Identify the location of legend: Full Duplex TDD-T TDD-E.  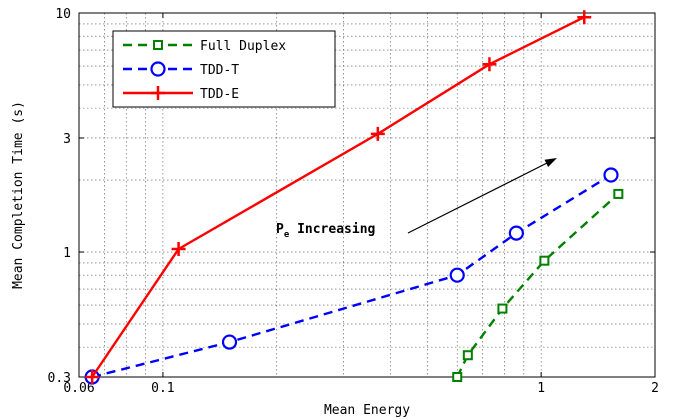
(224, 69).